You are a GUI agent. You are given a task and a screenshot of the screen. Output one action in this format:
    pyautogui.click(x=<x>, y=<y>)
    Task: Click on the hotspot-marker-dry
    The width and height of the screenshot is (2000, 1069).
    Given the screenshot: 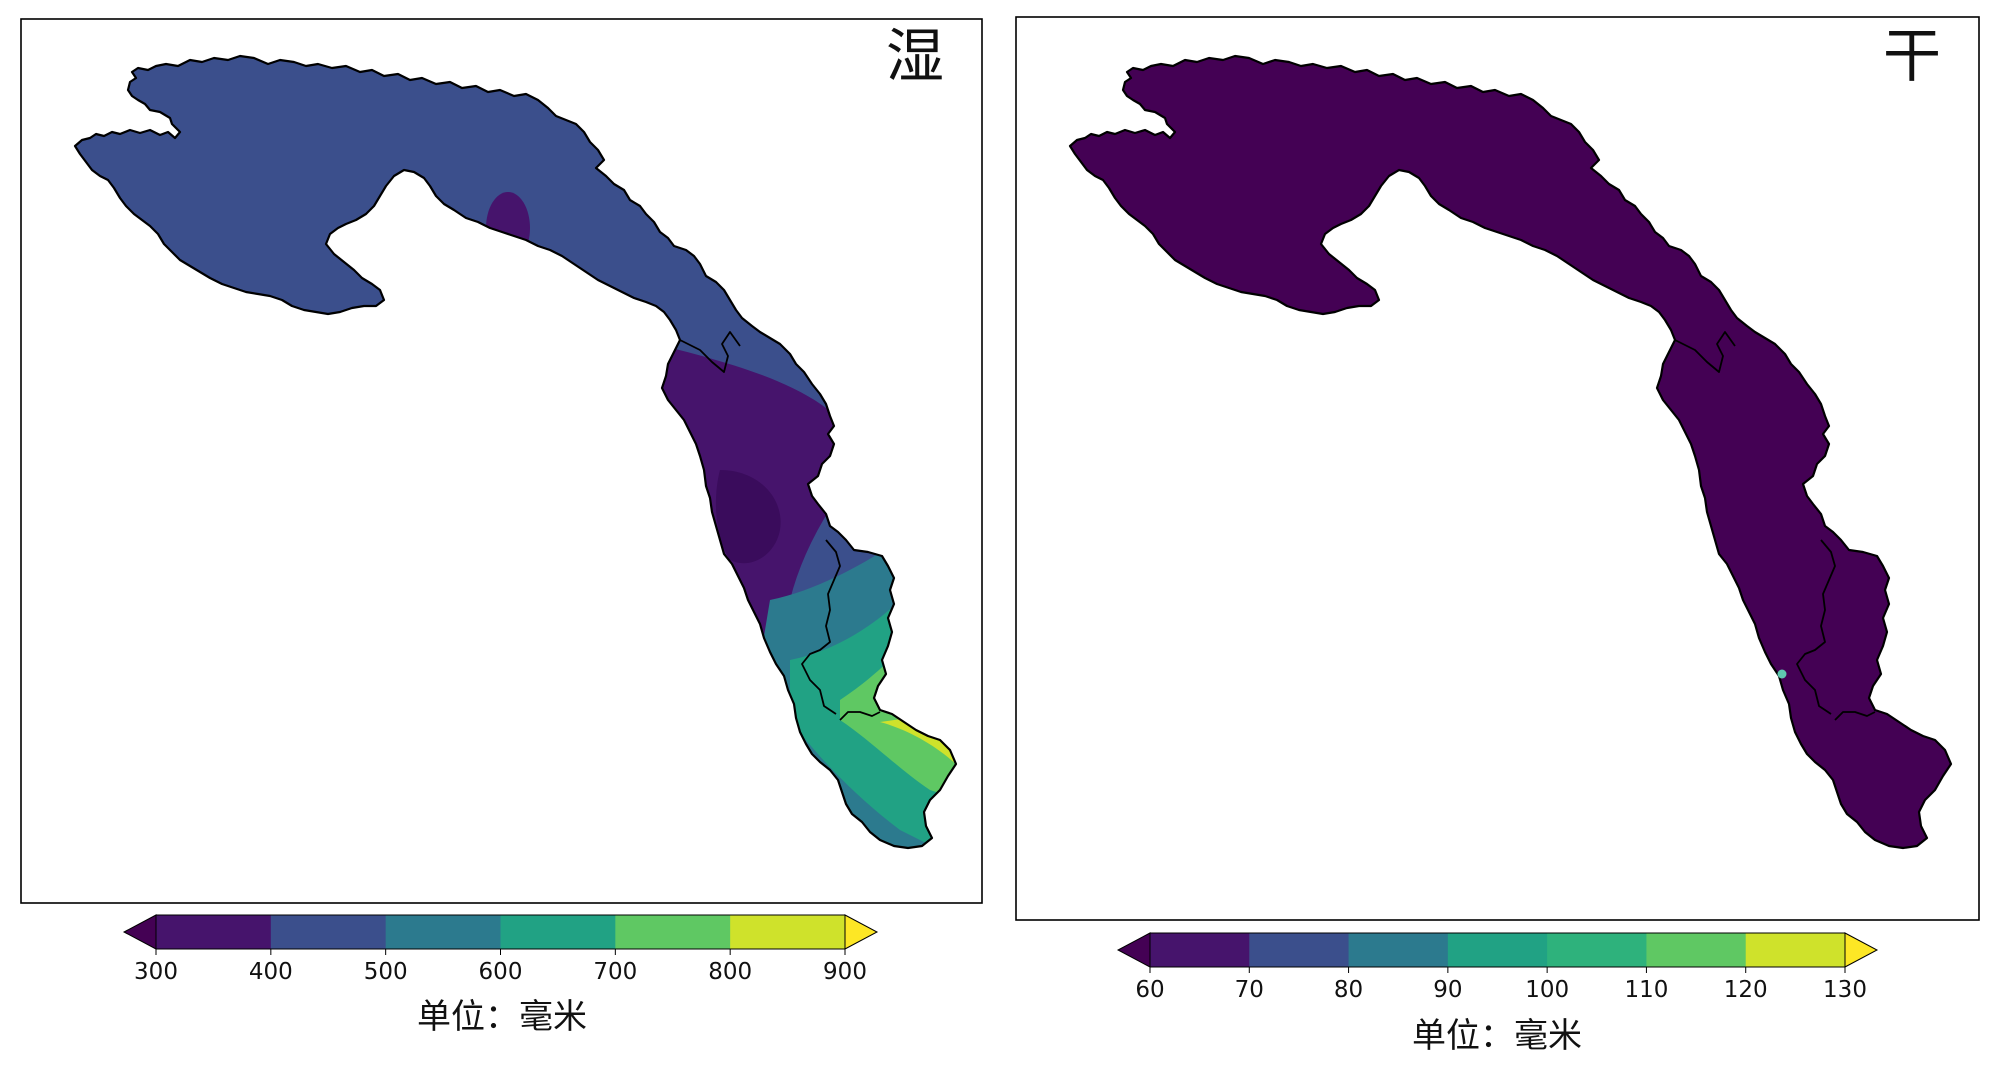 What is the action you would take?
    pyautogui.click(x=1782, y=674)
    